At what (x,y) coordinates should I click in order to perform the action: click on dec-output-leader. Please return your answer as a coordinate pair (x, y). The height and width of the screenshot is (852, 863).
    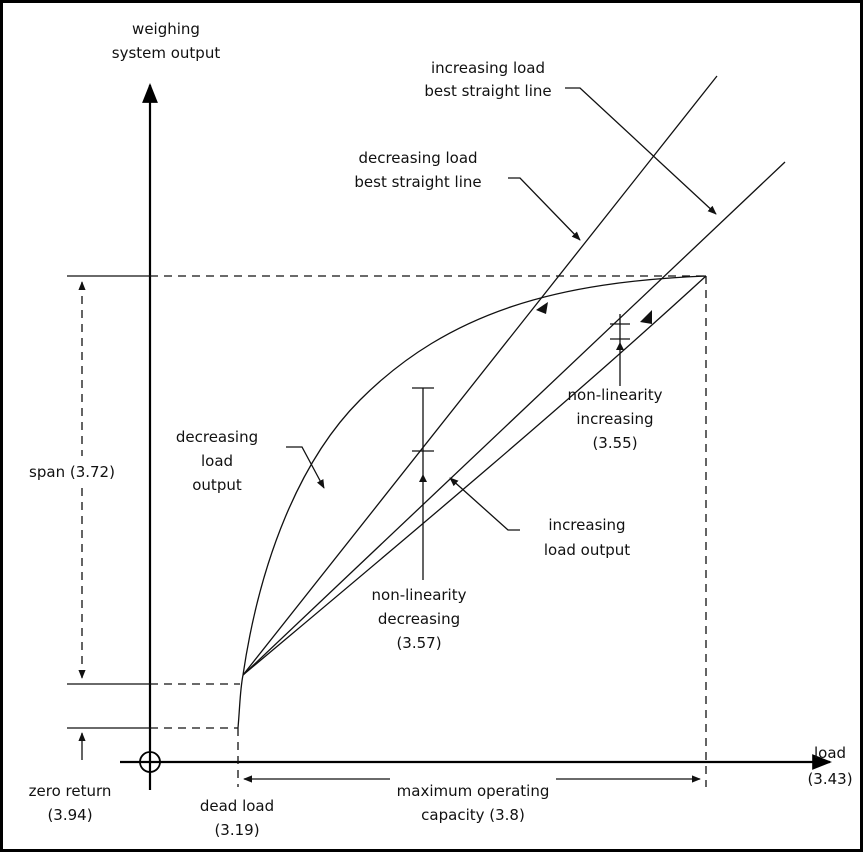
    Looking at the image, I should click on (305, 467).